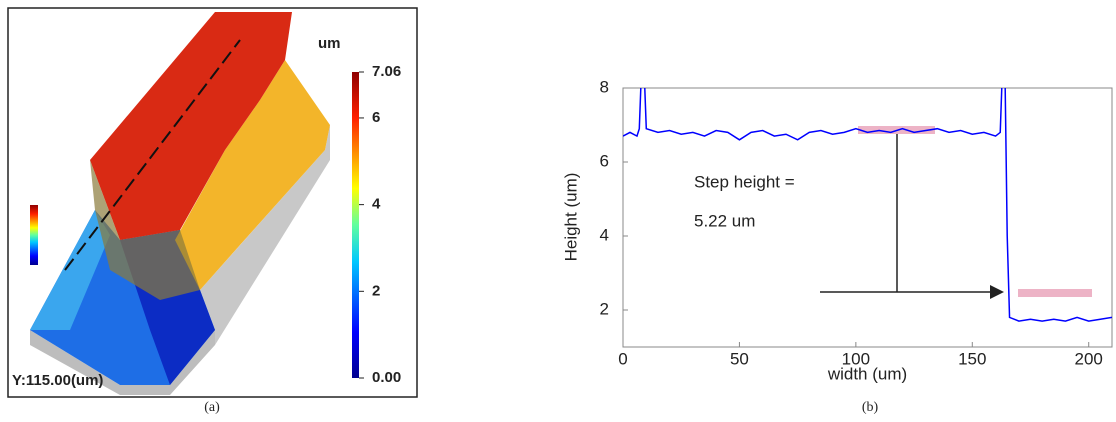 Image resolution: width=1116 pixels, height=422 pixels. I want to click on caption: (a), so click(212, 407).